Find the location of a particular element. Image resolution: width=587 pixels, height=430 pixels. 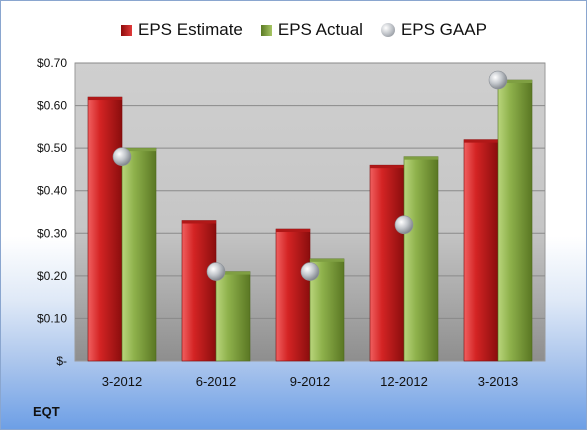

x-category-label: 6-2012 is located at coordinates (216, 381).